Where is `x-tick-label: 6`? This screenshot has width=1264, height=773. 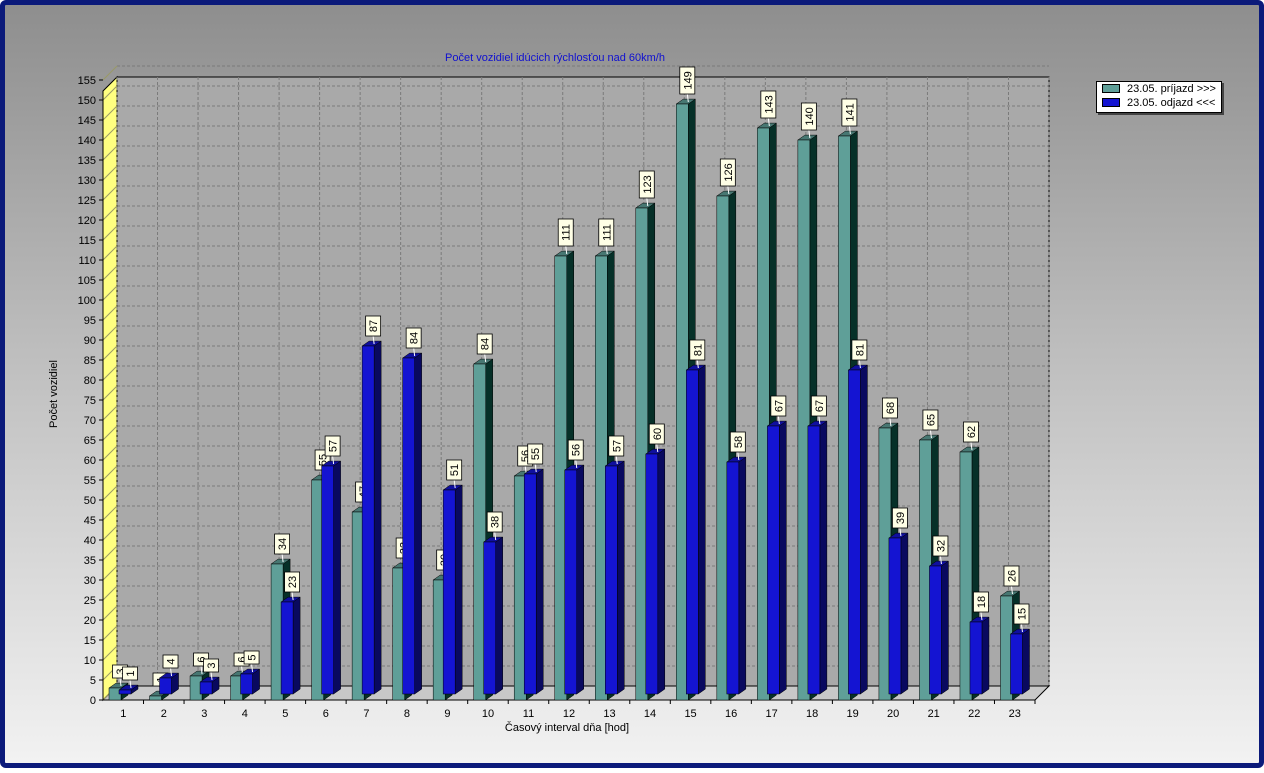
x-tick-label: 6 is located at coordinates (326, 714).